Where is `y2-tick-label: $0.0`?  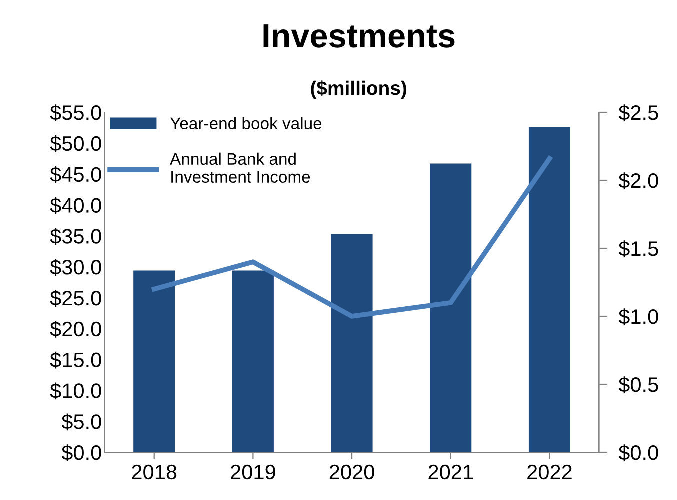
y2-tick-label: $0.0 is located at coordinates (638, 453).